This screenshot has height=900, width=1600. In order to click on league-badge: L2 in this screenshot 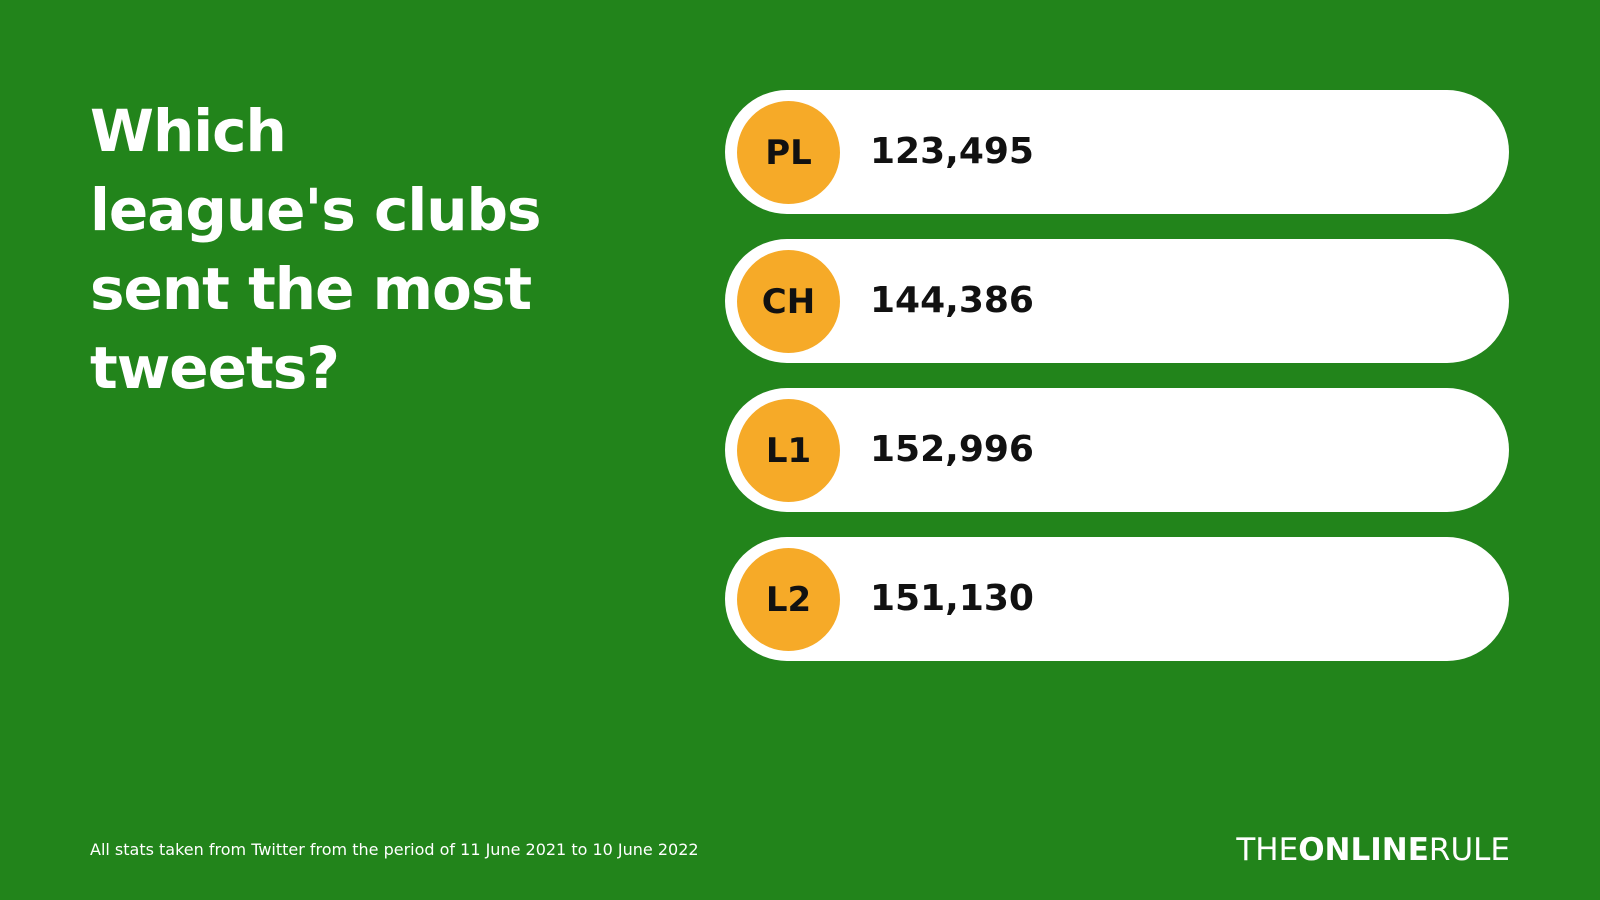, I will do `click(788, 599)`.